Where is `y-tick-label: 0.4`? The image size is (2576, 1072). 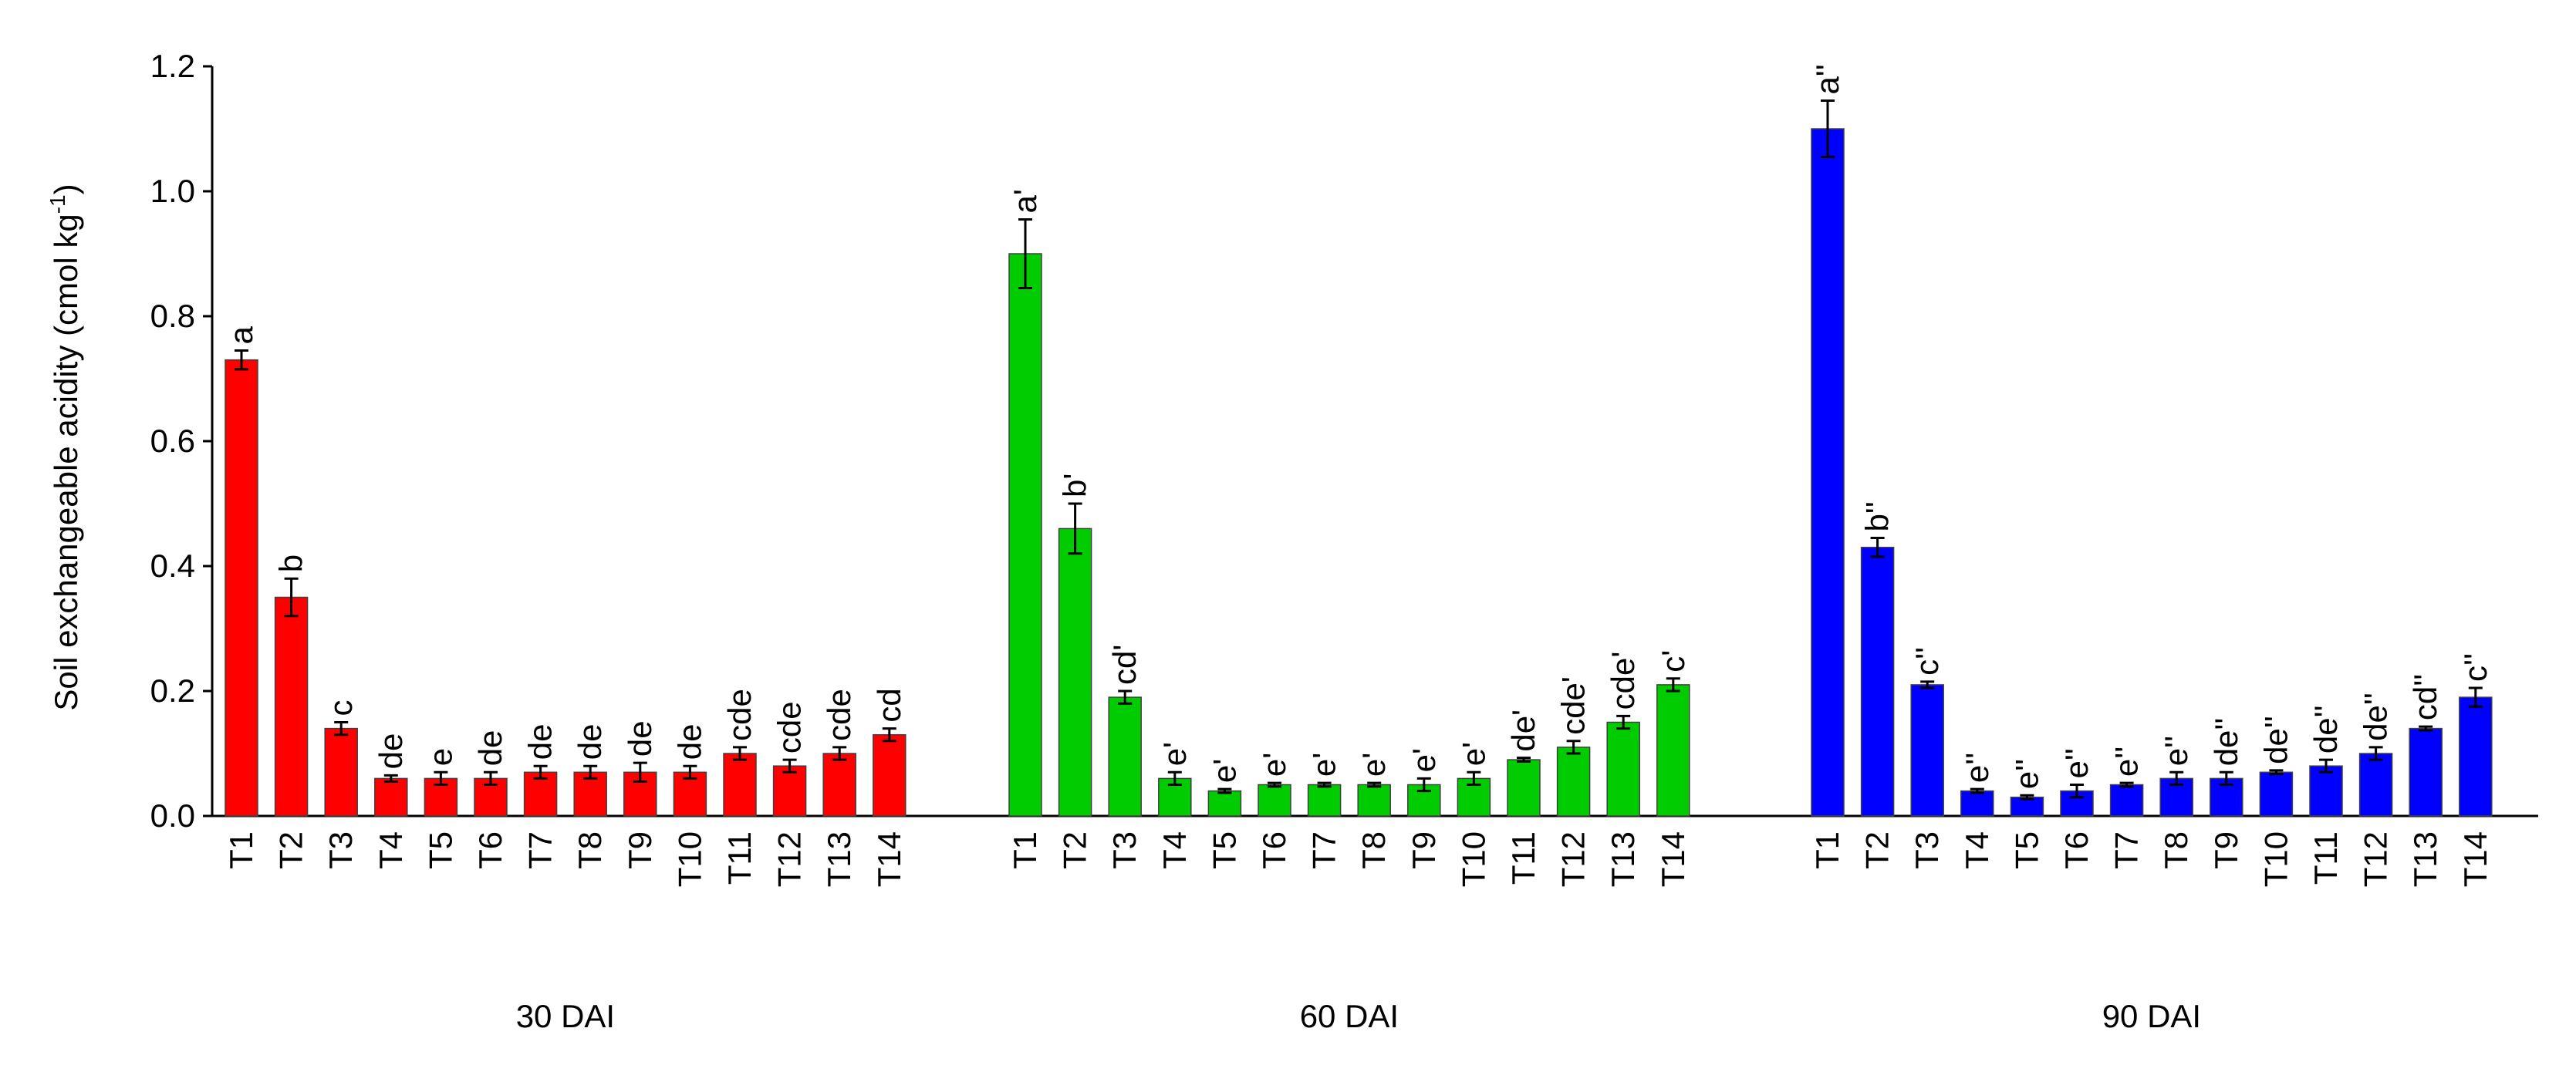 y-tick-label: 0.4 is located at coordinates (172, 566).